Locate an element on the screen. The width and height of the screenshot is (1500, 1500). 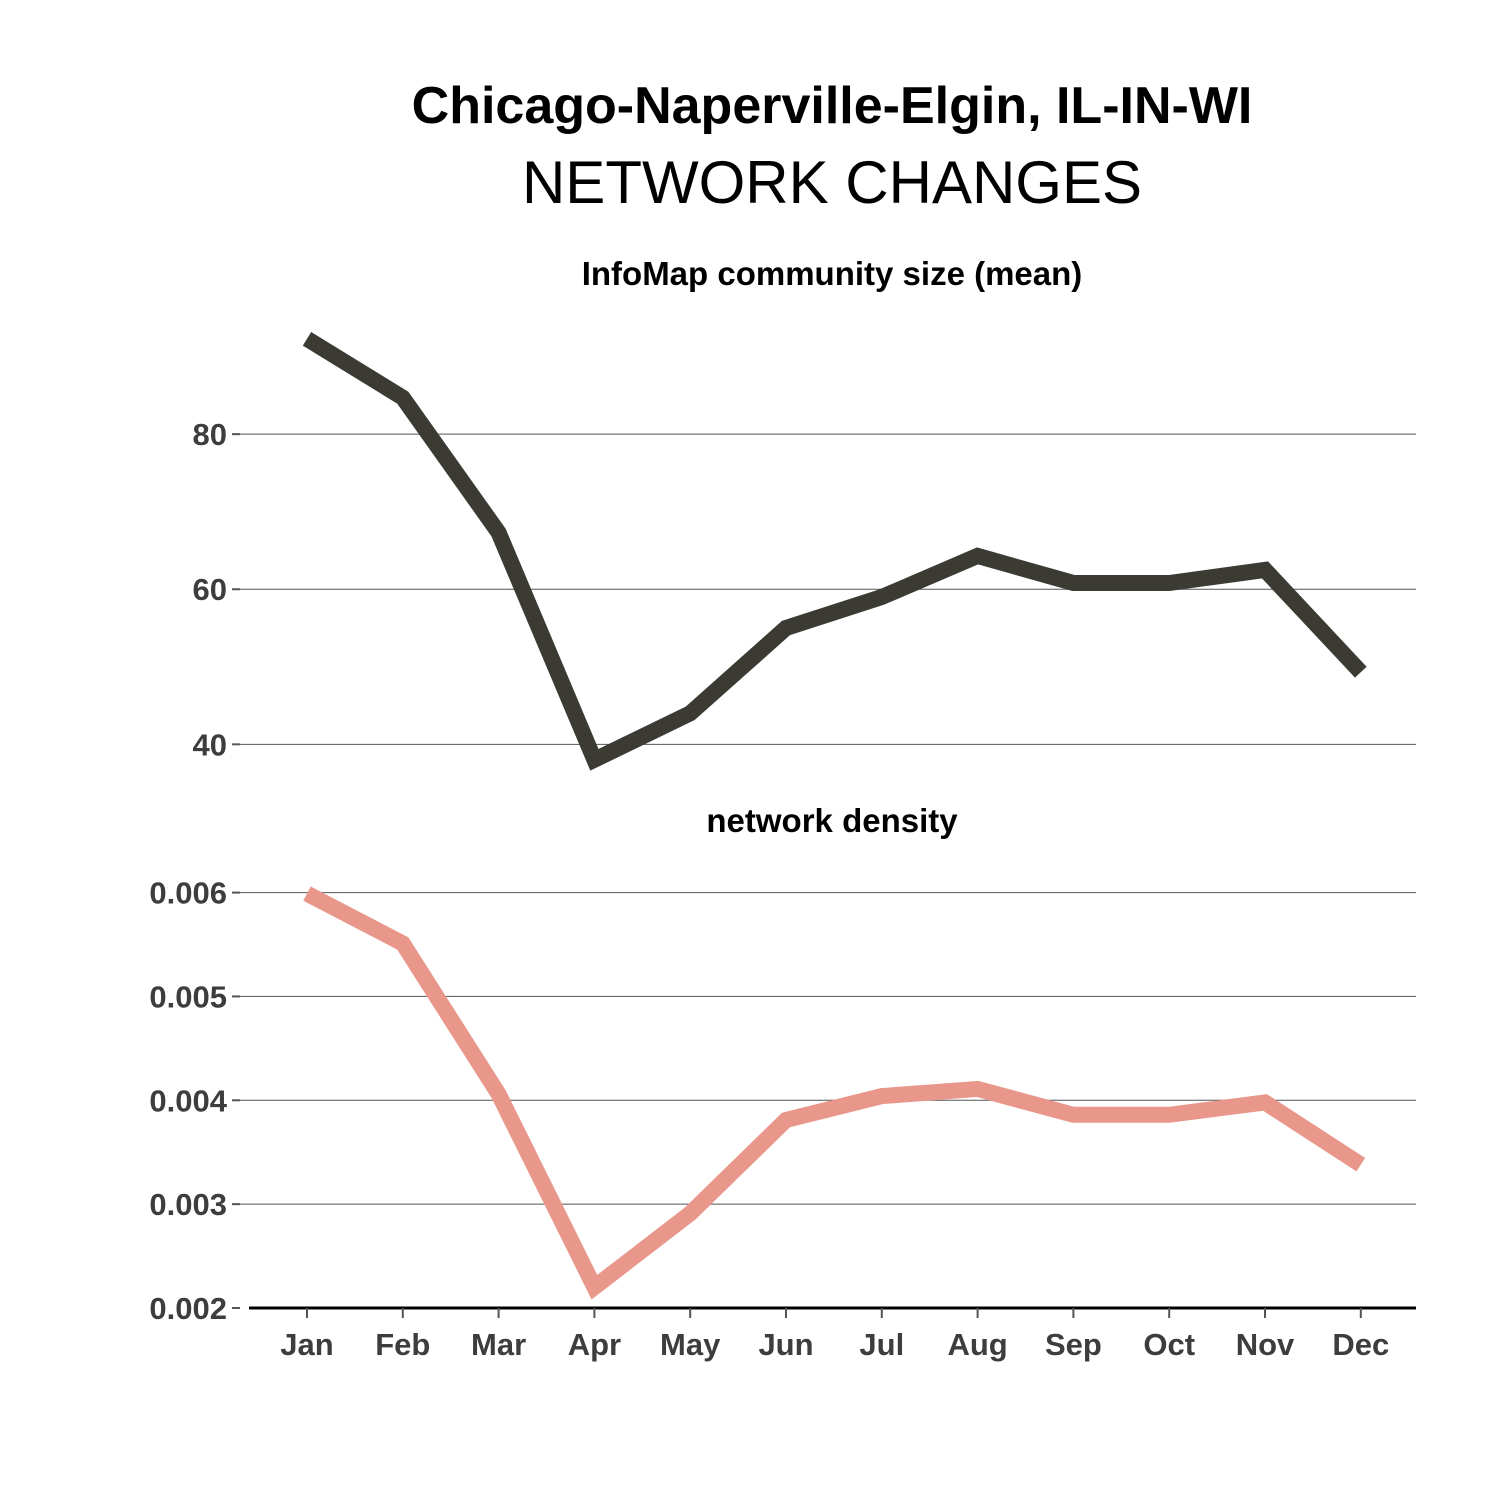
y-tick-label: 0.002 is located at coordinates (188, 1308).